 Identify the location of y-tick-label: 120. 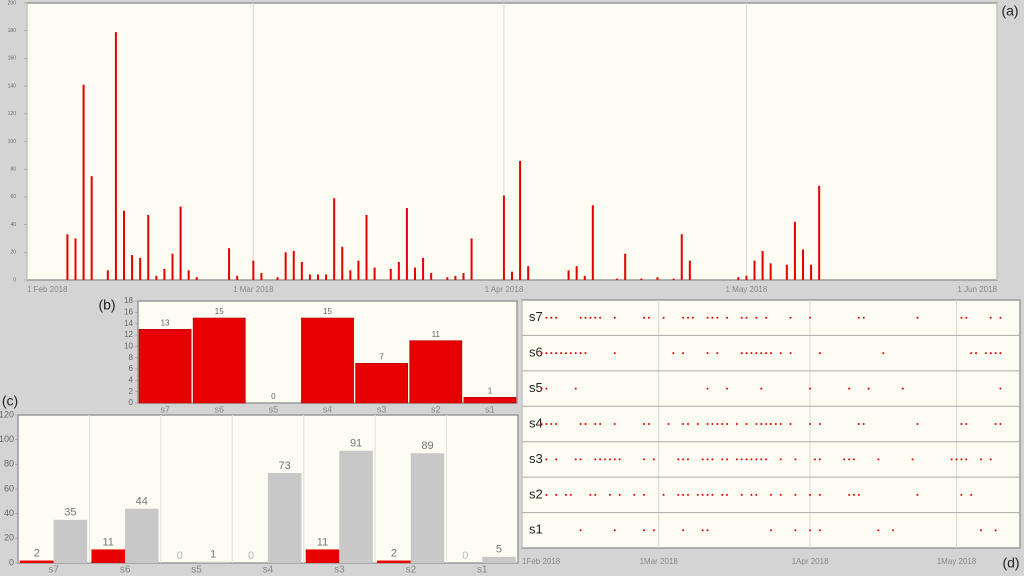
(7, 414).